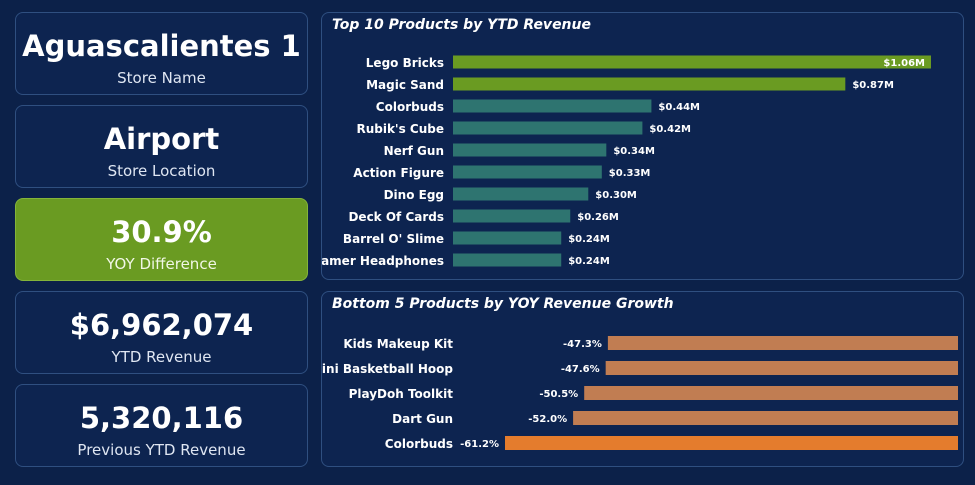  I want to click on data-label: -52.0%, so click(547, 419).